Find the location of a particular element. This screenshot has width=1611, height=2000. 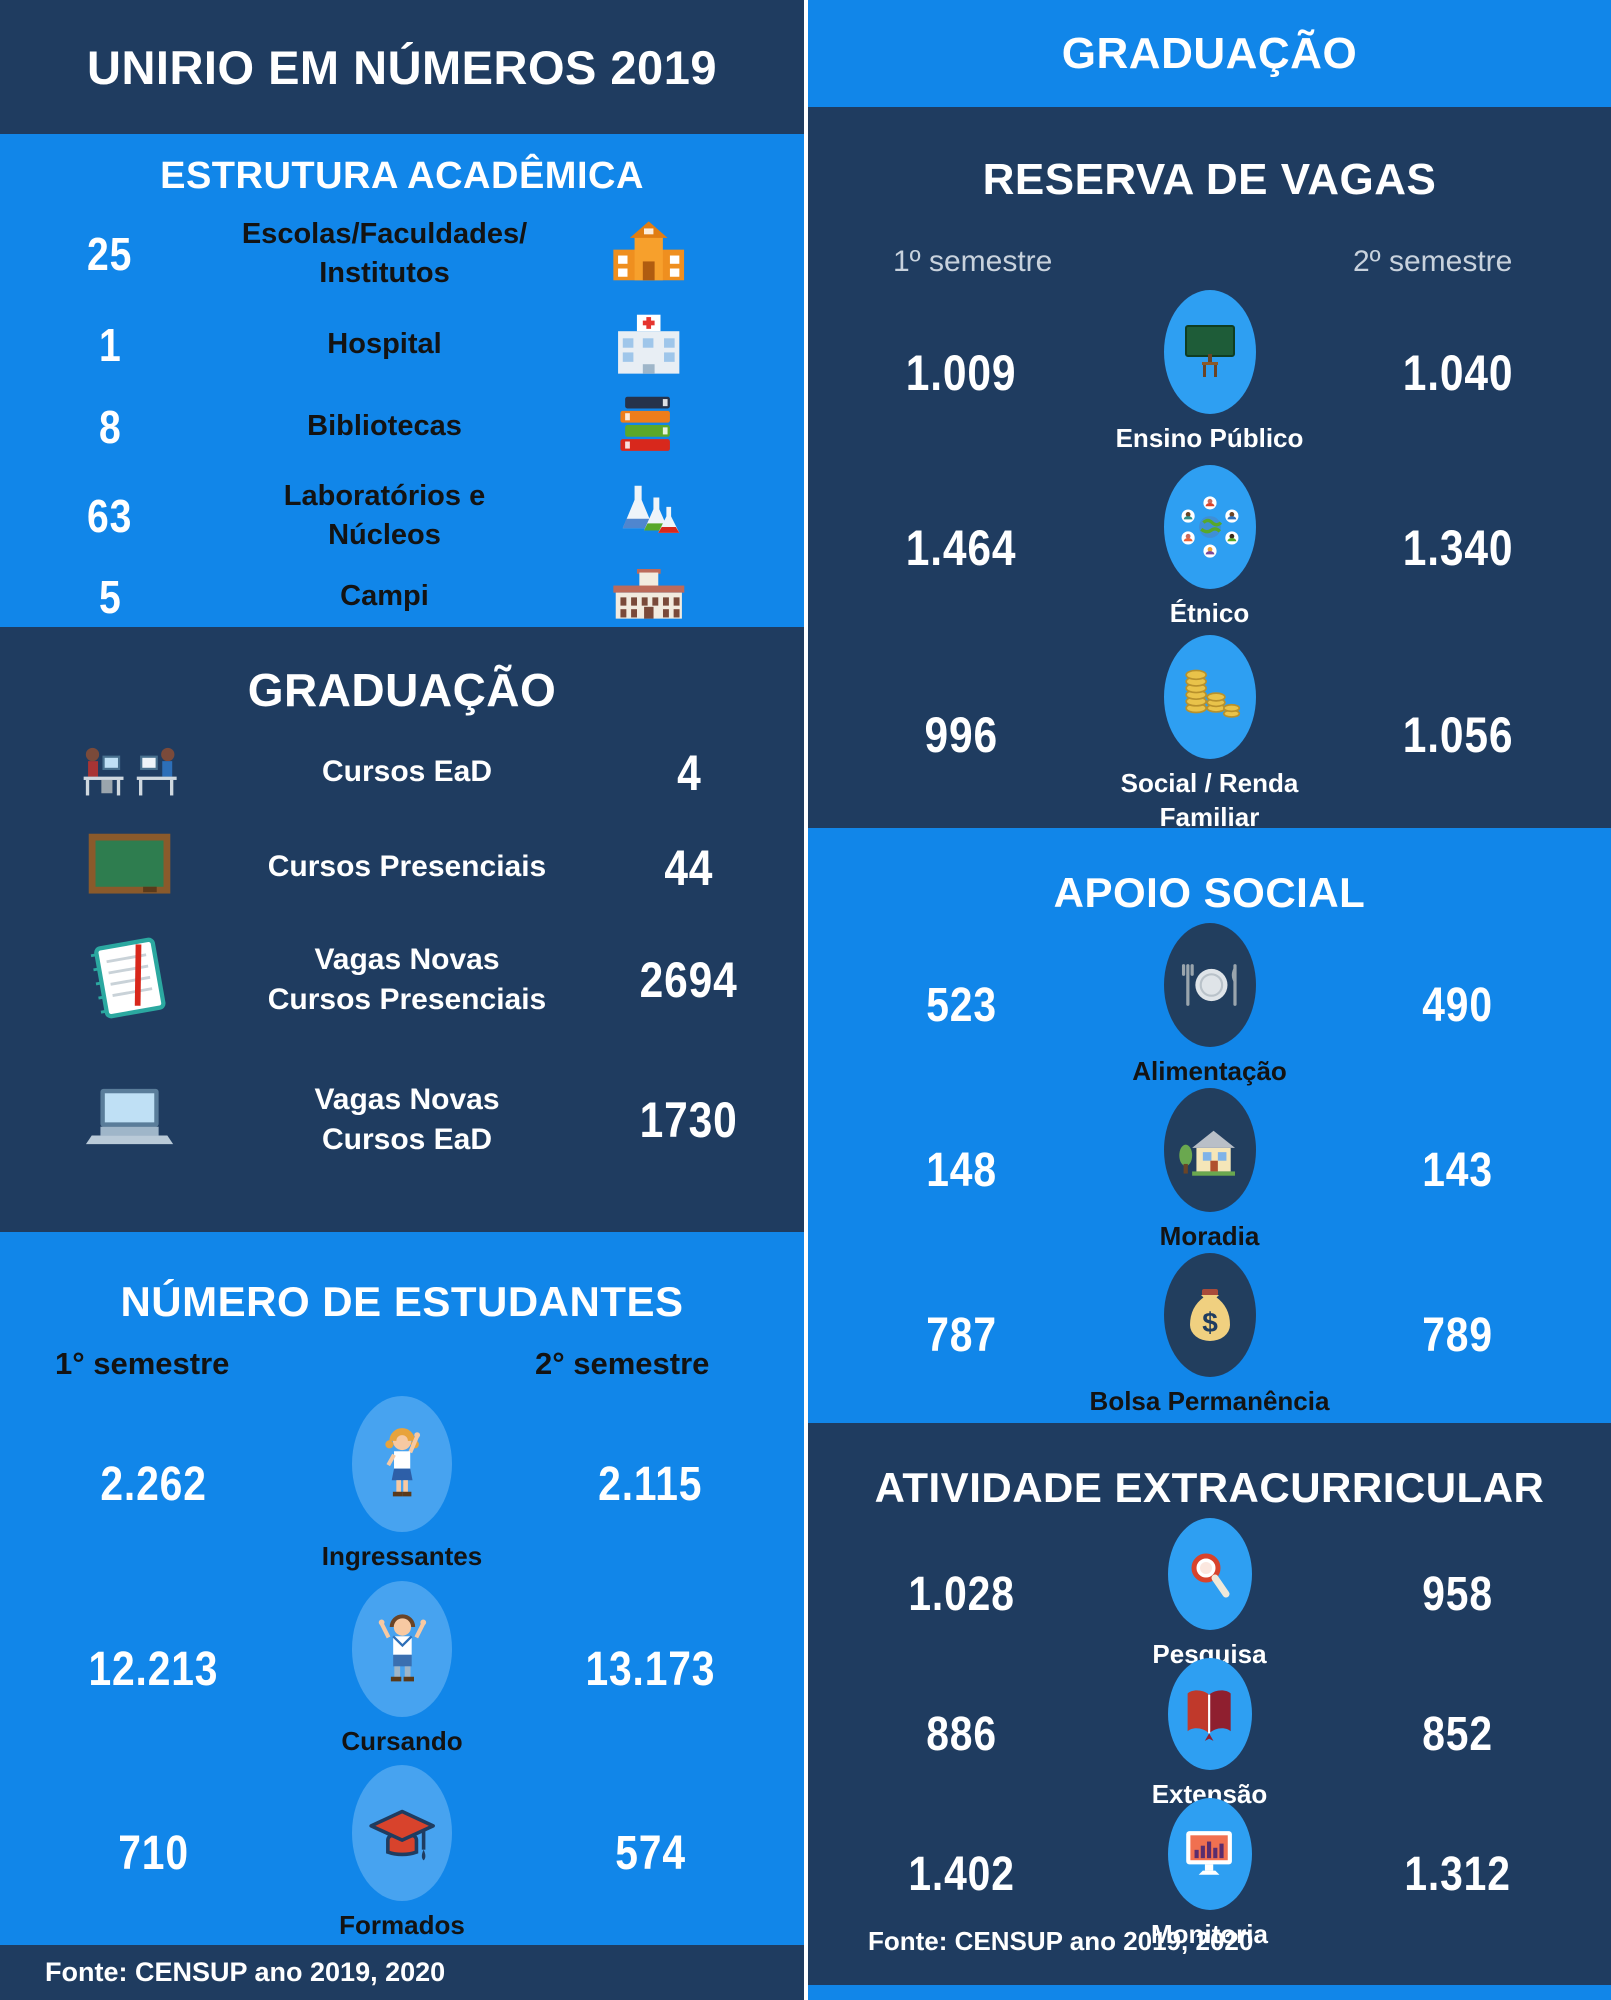

estudantes-row: 12.213 Cursando 13.173 is located at coordinates (402, 1669).